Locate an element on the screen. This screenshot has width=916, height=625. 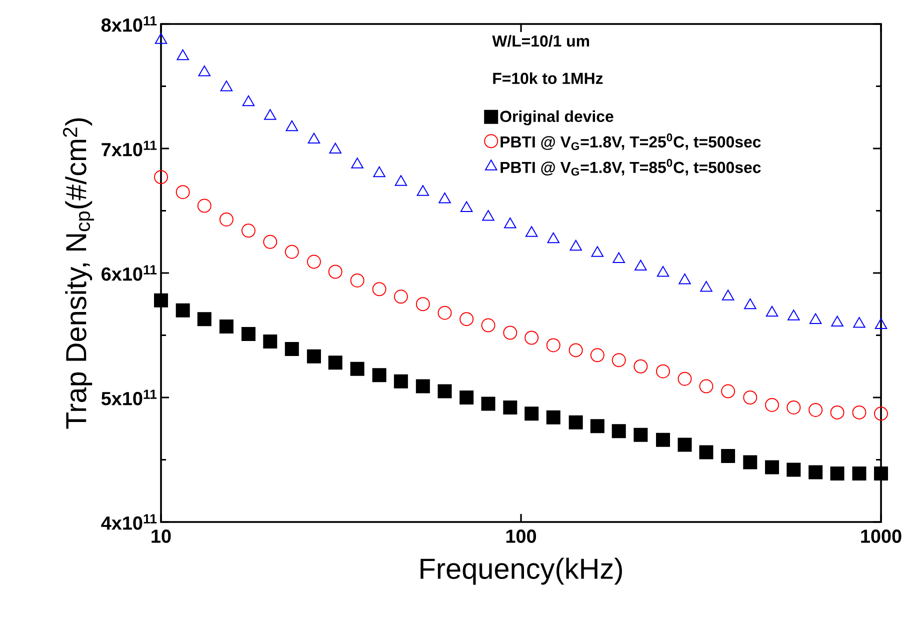
y-tick-label: 7x10$^{11}$ is located at coordinates (129, 148).